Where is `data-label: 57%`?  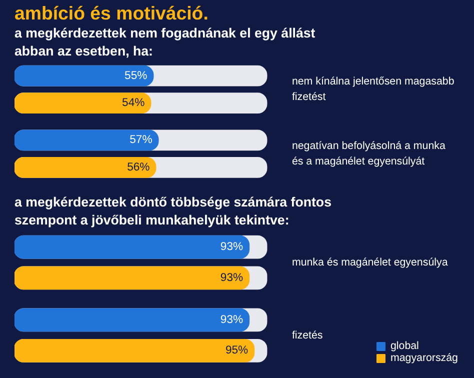
data-label: 57% is located at coordinates (141, 140).